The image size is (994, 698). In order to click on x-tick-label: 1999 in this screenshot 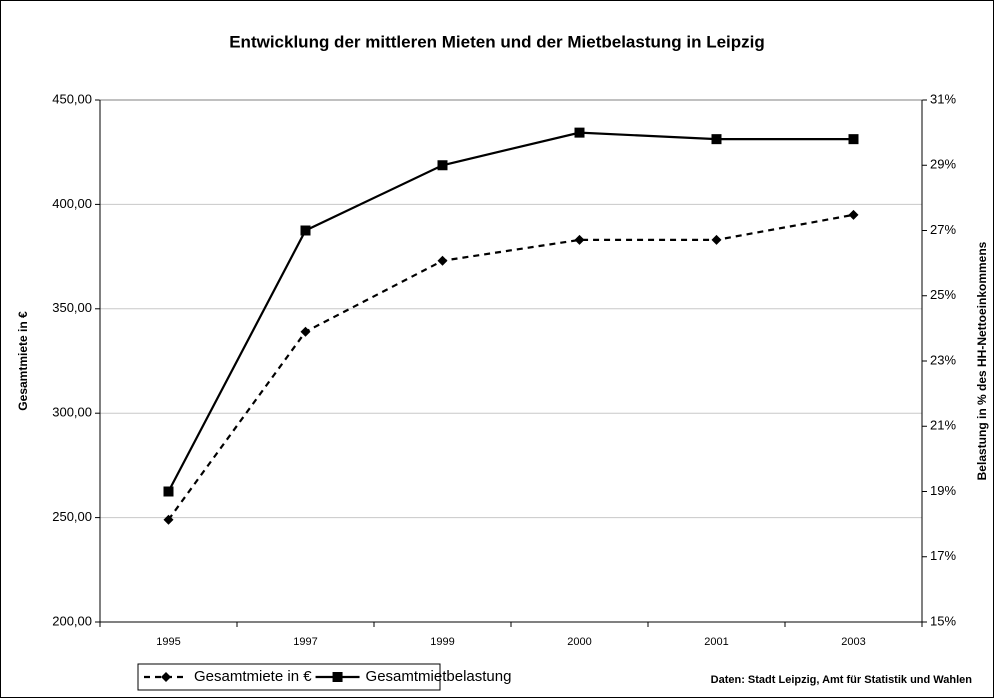, I will do `click(442, 642)`.